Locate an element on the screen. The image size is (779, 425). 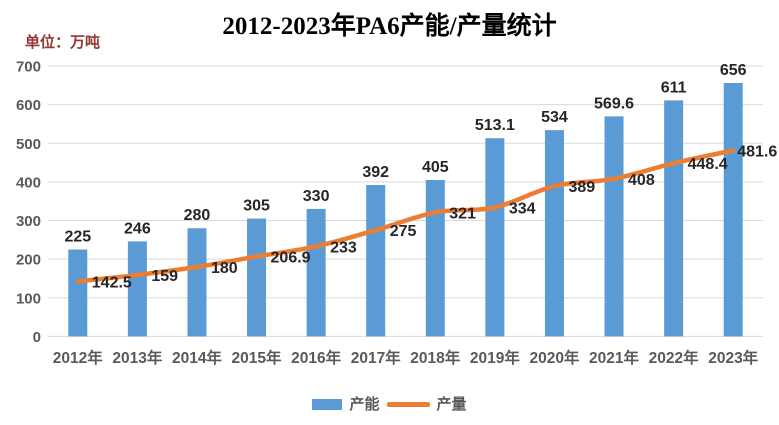
chart-title: 2012-2023年PA6产能/产量统计 is located at coordinates (389, 26).